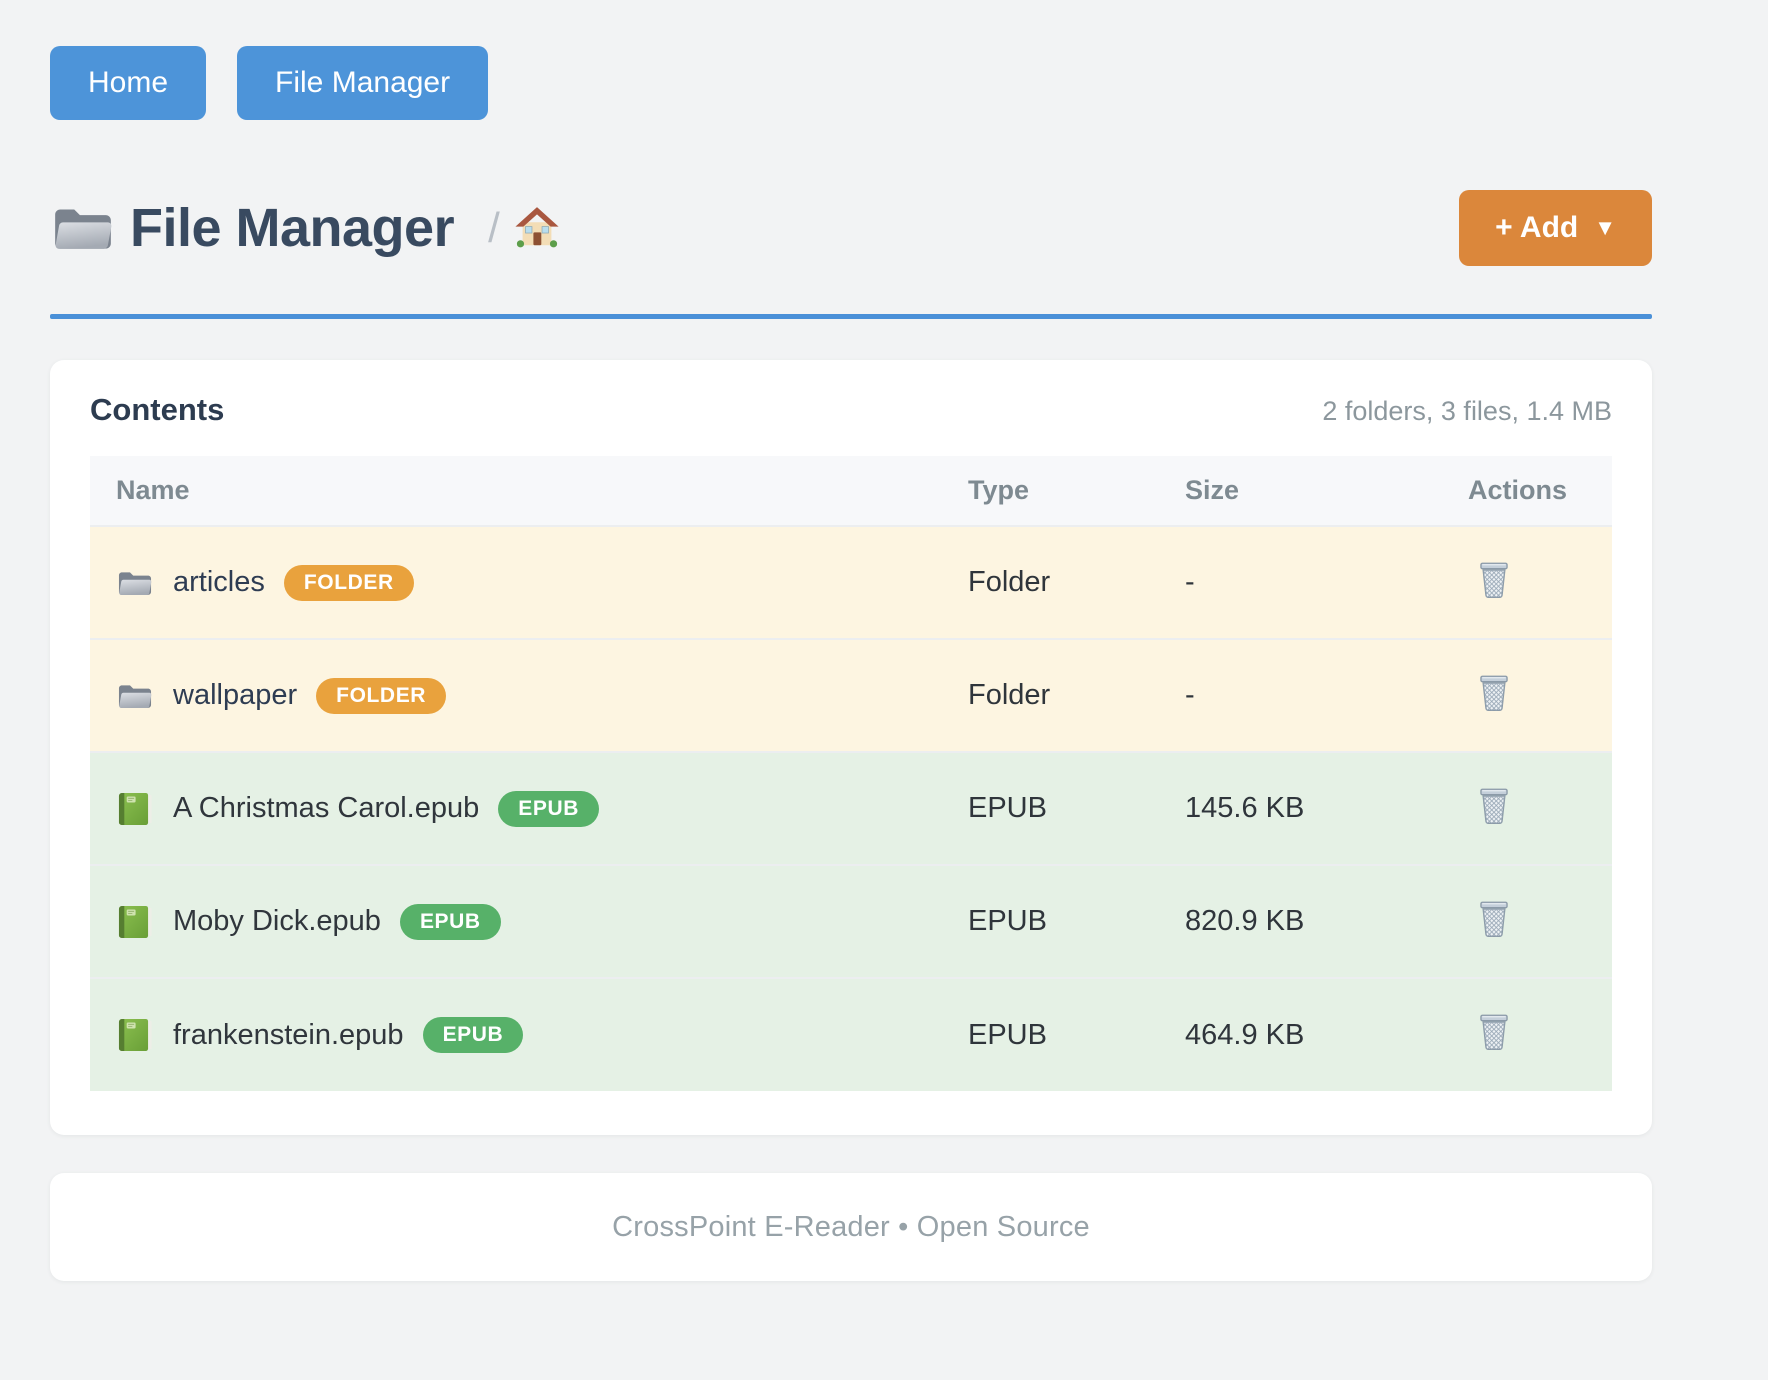 Image resolution: width=1768 pixels, height=1380 pixels. I want to click on item-name-link: Moby Dick.epub, so click(277, 921).